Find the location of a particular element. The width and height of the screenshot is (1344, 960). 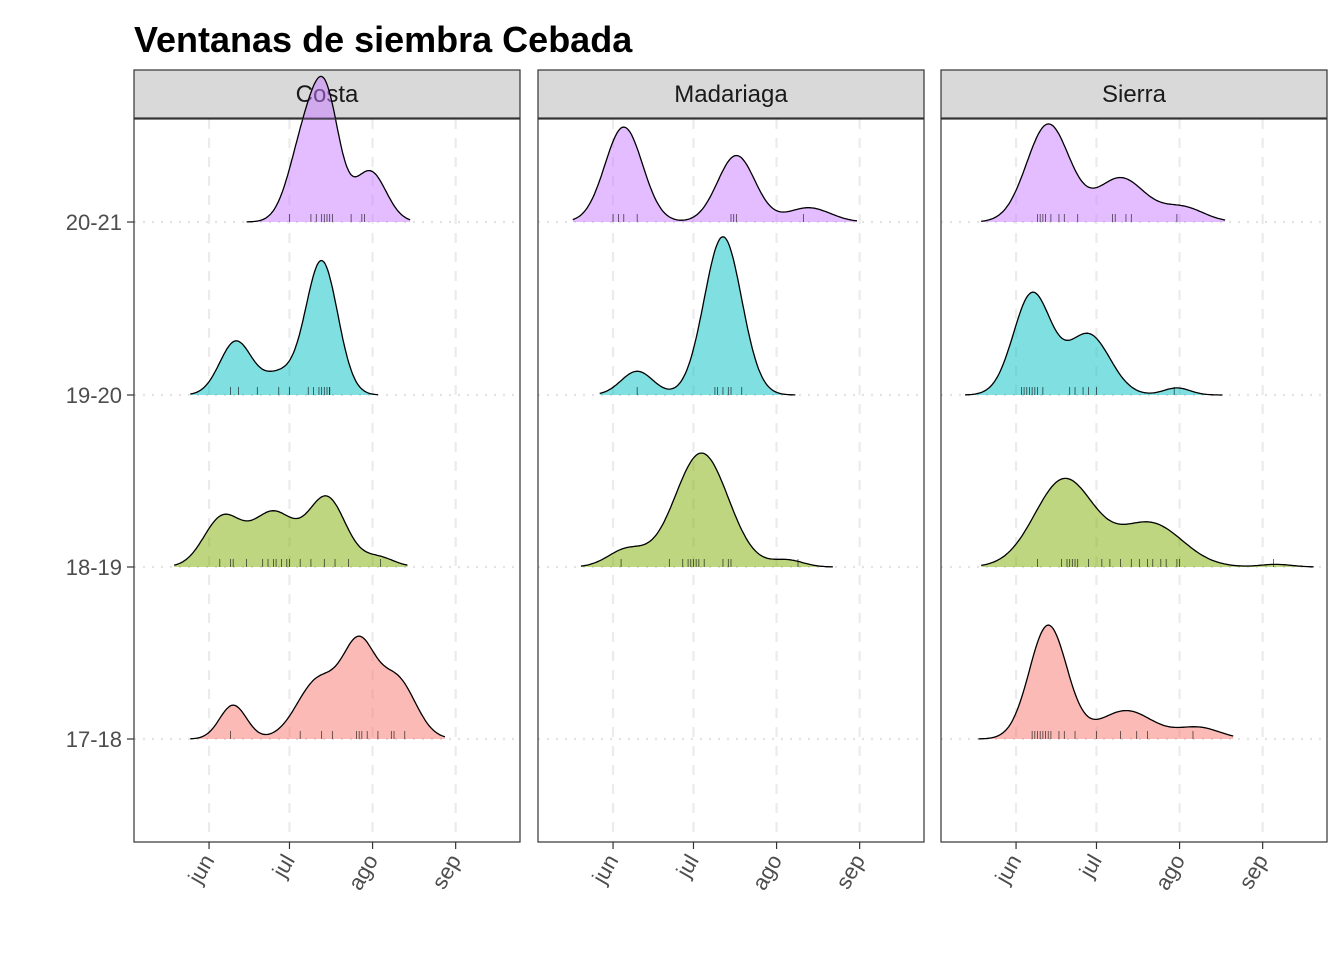

y-tick-label: 19-20 is located at coordinates (94, 395).